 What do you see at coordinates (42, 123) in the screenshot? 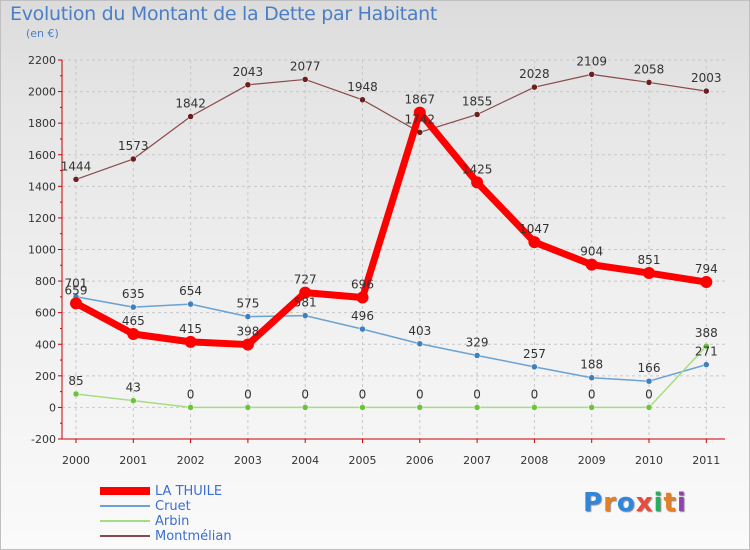
I see `y-tick-label: 1800` at bounding box center [42, 123].